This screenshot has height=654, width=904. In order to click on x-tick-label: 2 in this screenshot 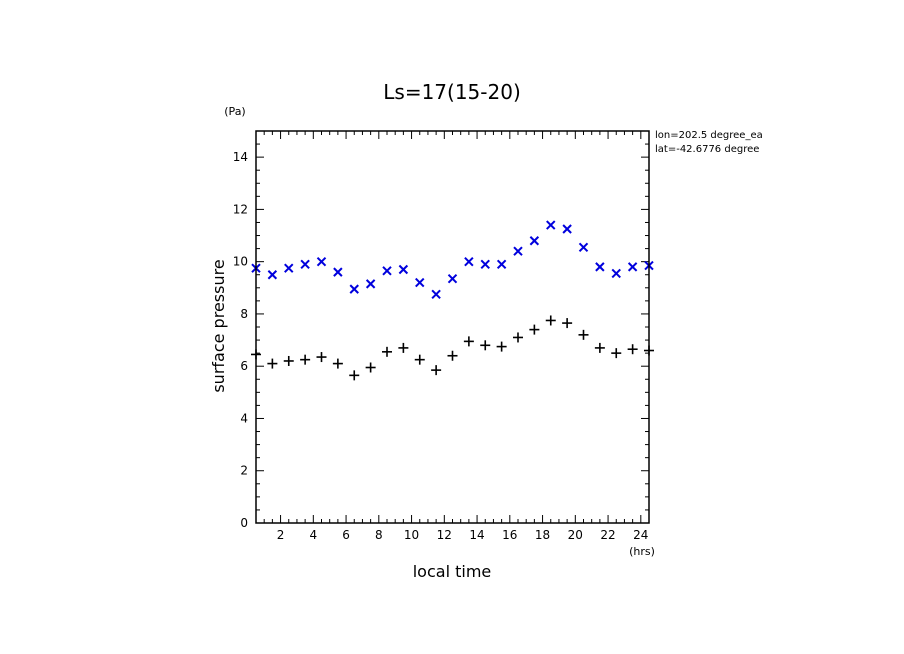, I will do `click(281, 535)`.